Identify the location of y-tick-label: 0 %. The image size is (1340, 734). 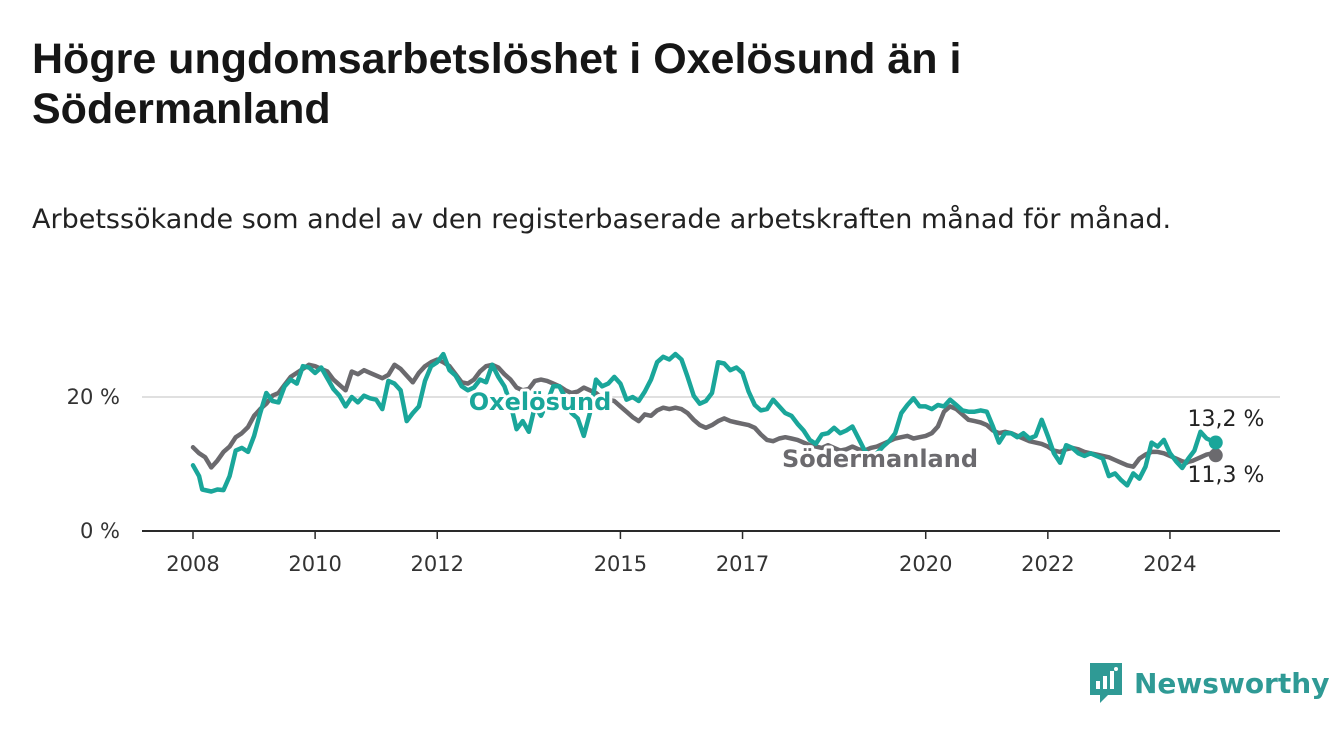
(100, 531).